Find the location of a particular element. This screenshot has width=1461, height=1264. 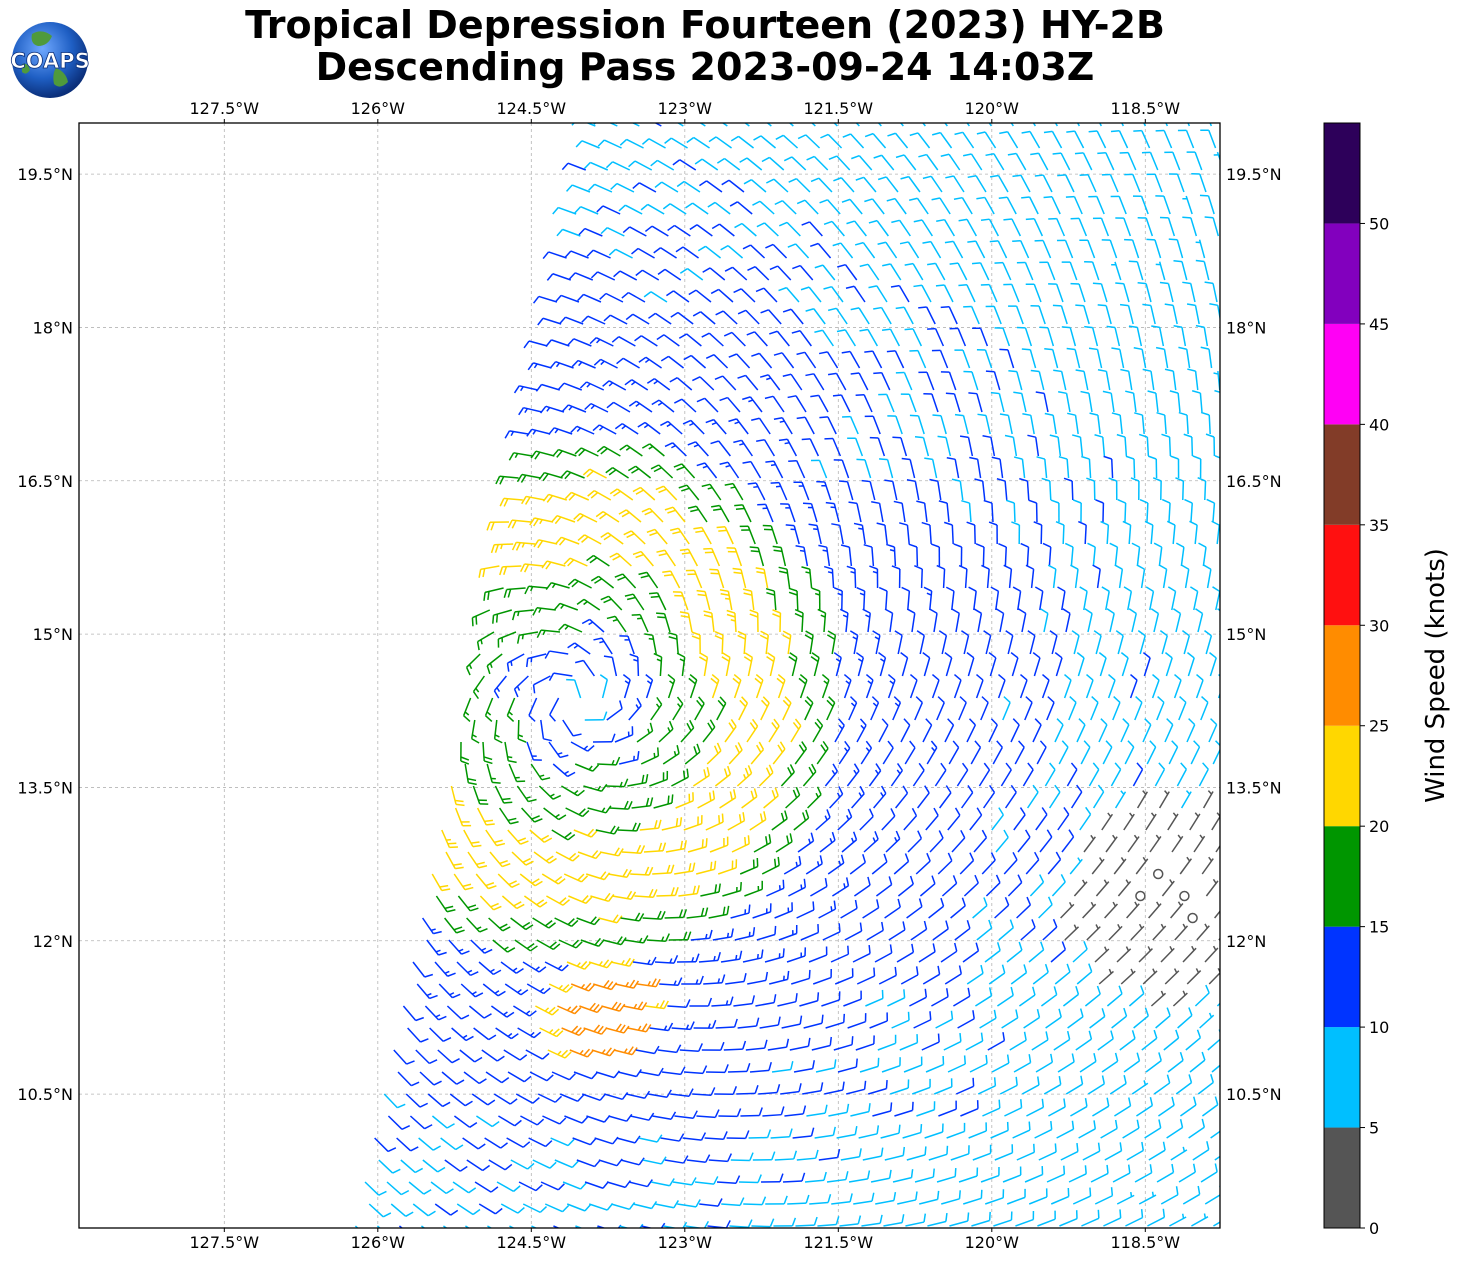

title-line-2: Descending Pass 2023-09-24 14:03Z is located at coordinates (705, 67).